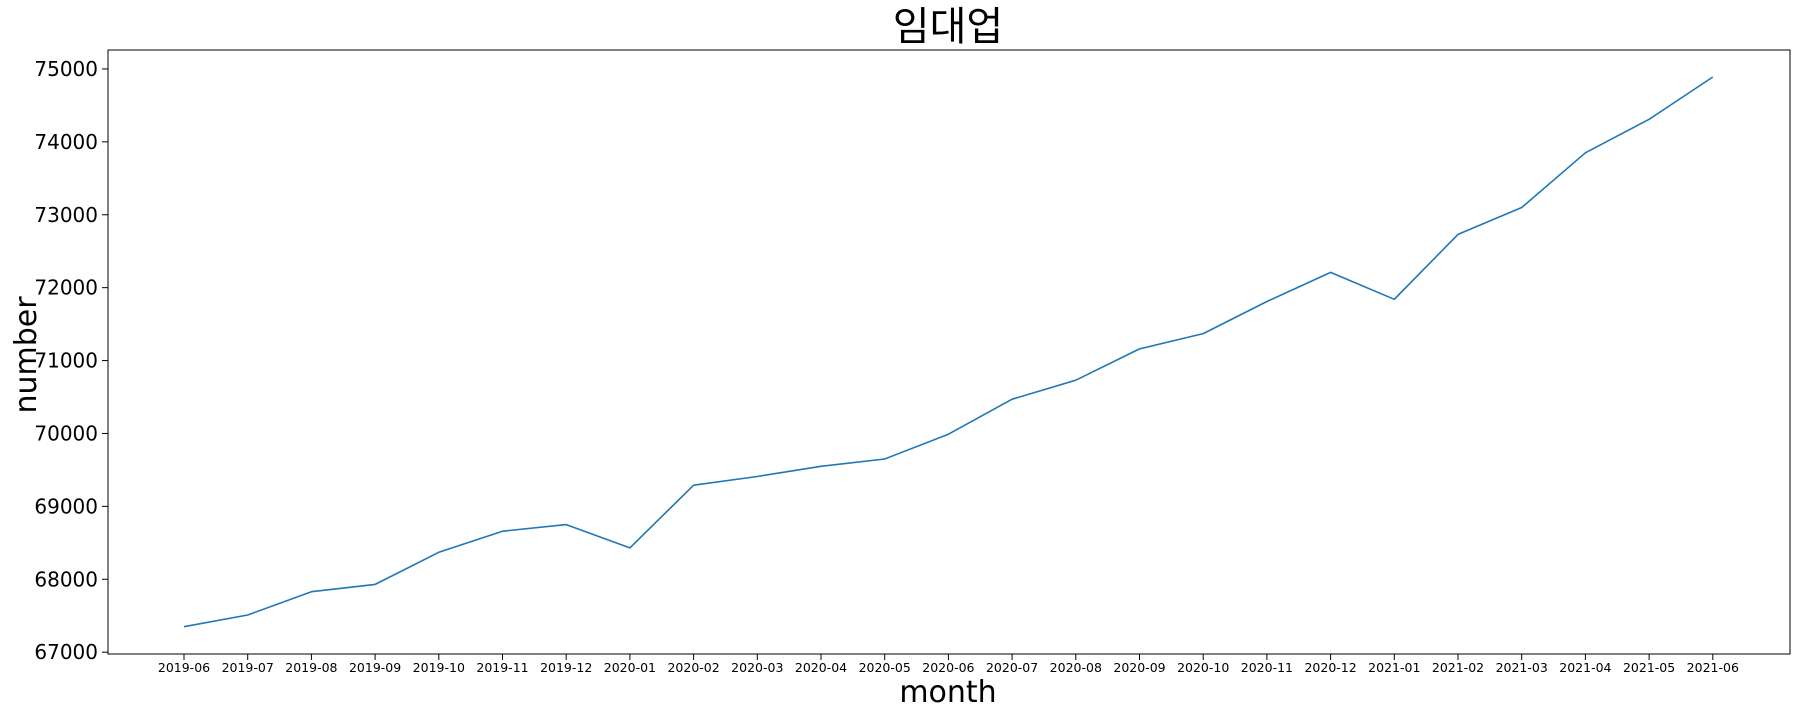 The image size is (1800, 720). Describe the element at coordinates (26, 355) in the screenshot. I see `y-axis-label: number` at that location.